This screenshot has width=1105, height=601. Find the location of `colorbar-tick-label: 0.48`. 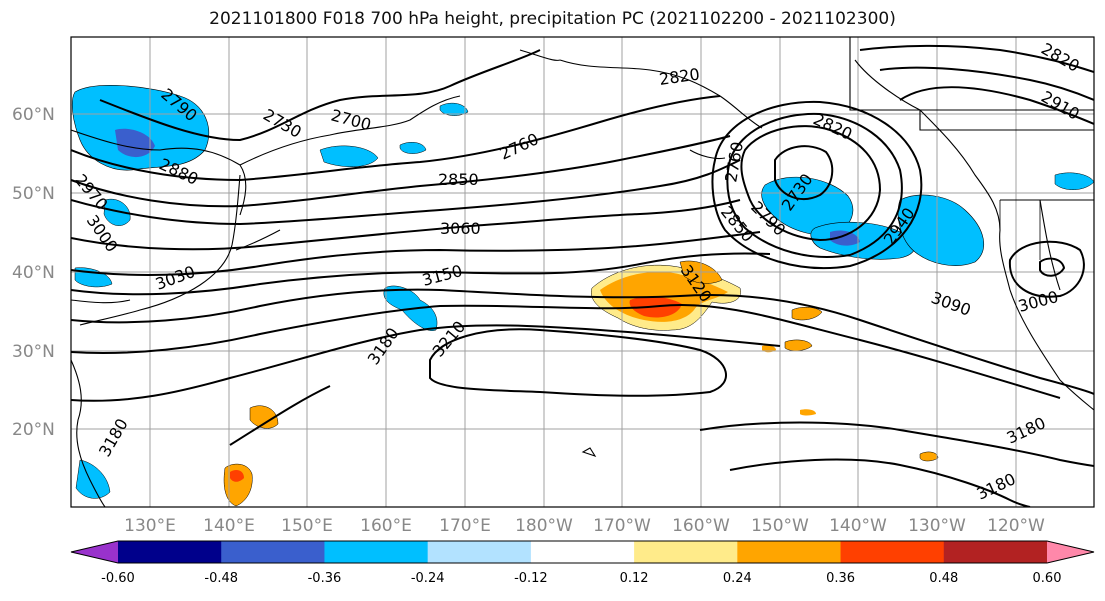

colorbar-tick-label: 0.48 is located at coordinates (943, 578).